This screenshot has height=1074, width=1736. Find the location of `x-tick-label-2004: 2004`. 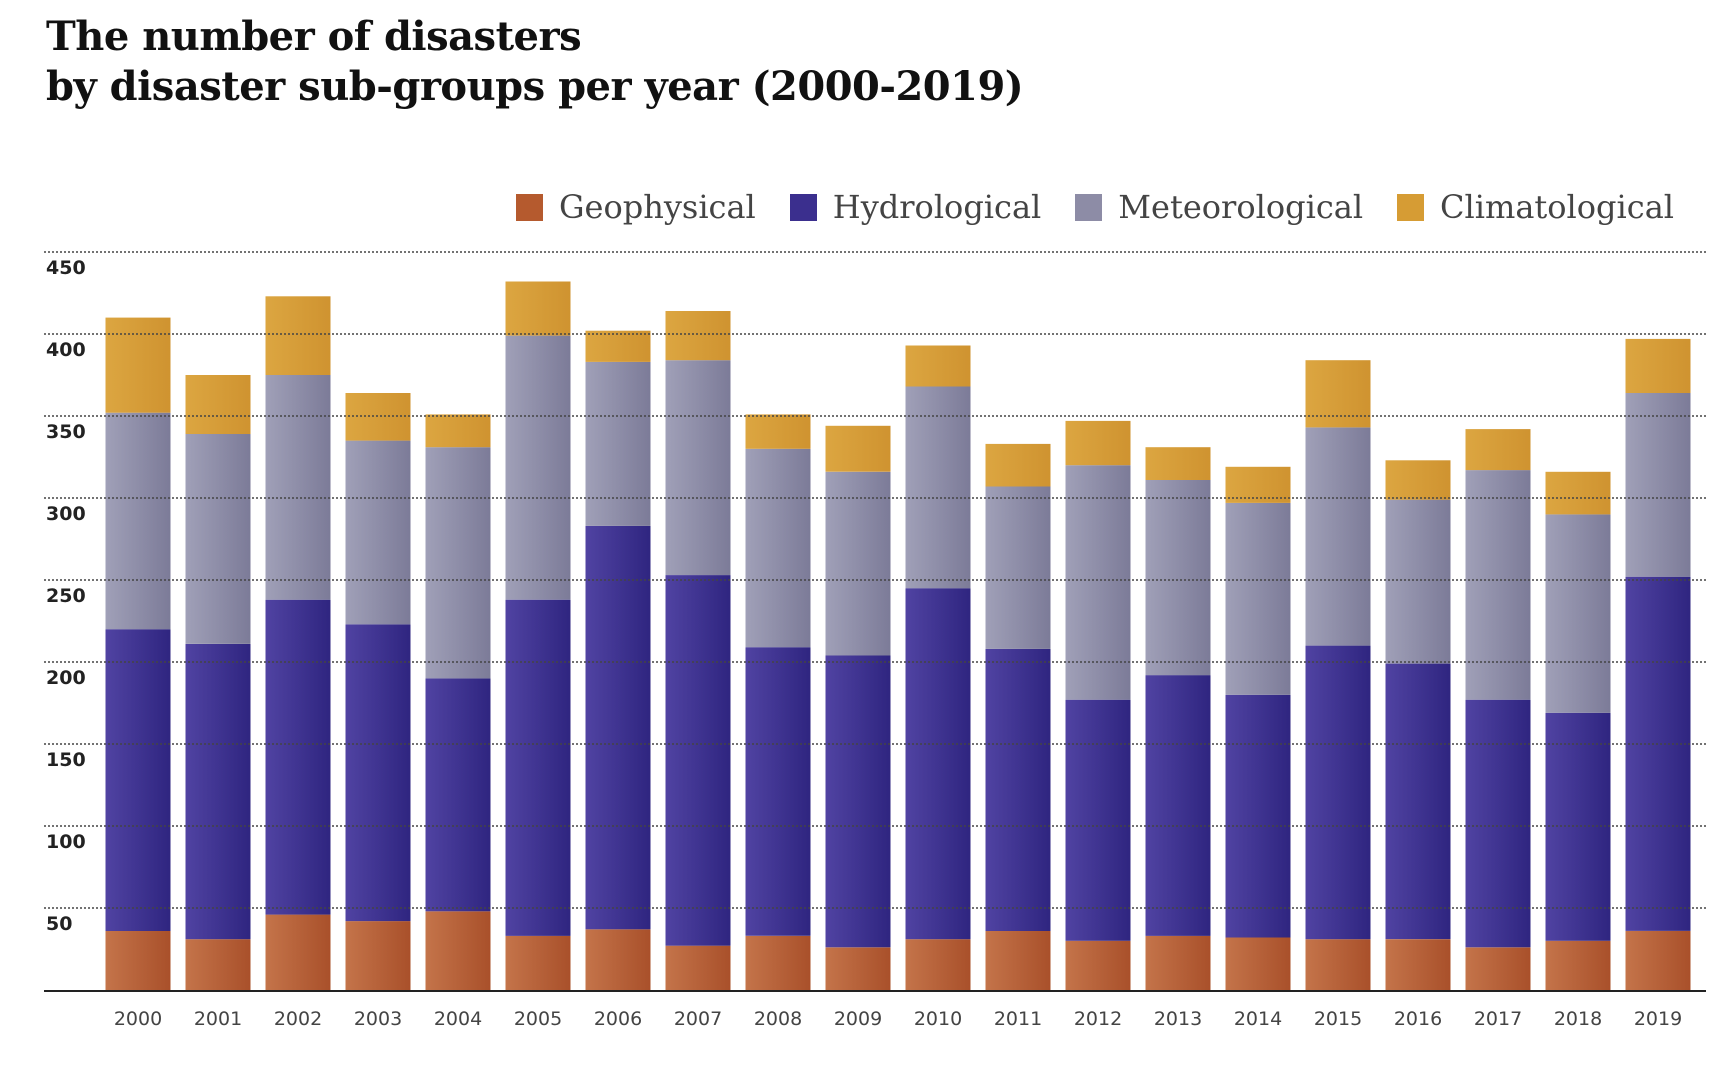

x-tick-label-2004: 2004 is located at coordinates (458, 1019).